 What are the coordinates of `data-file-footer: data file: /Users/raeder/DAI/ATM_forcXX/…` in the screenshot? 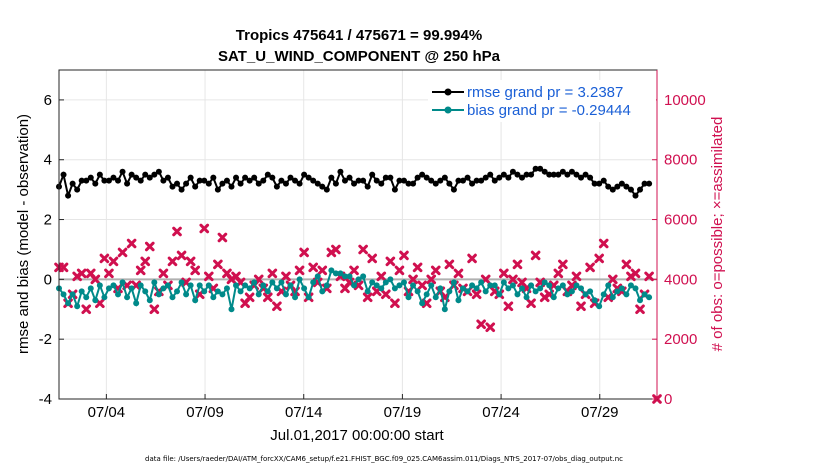 It's located at (384, 459).